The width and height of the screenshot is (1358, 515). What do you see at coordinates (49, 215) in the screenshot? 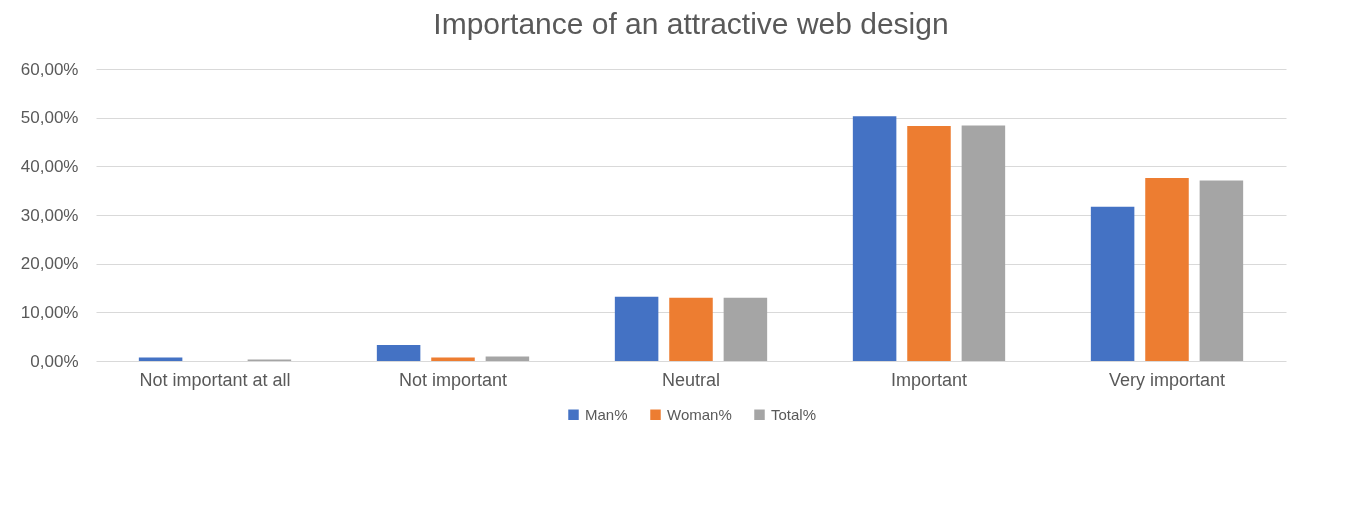
I see `y-tick-label: 30,00%` at bounding box center [49, 215].